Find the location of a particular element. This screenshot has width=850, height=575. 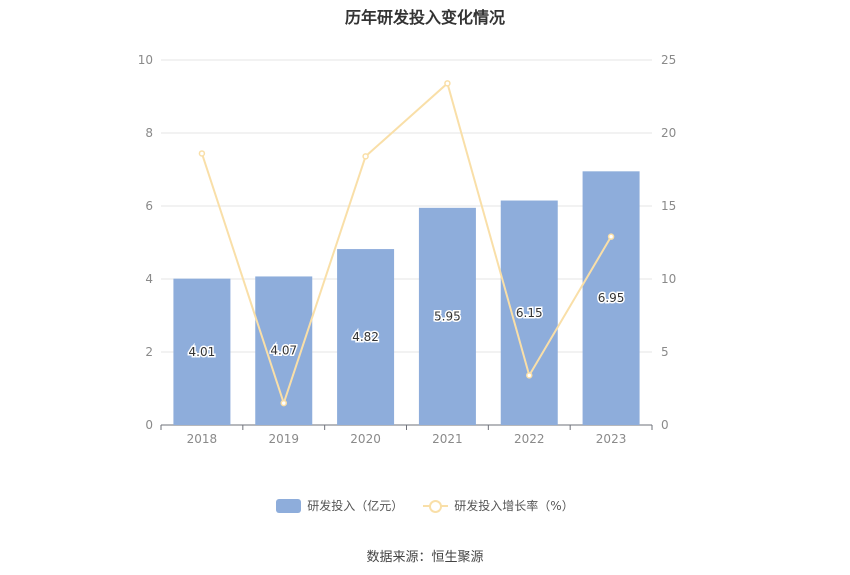

y-right-tick-label: 0 is located at coordinates (665, 425).